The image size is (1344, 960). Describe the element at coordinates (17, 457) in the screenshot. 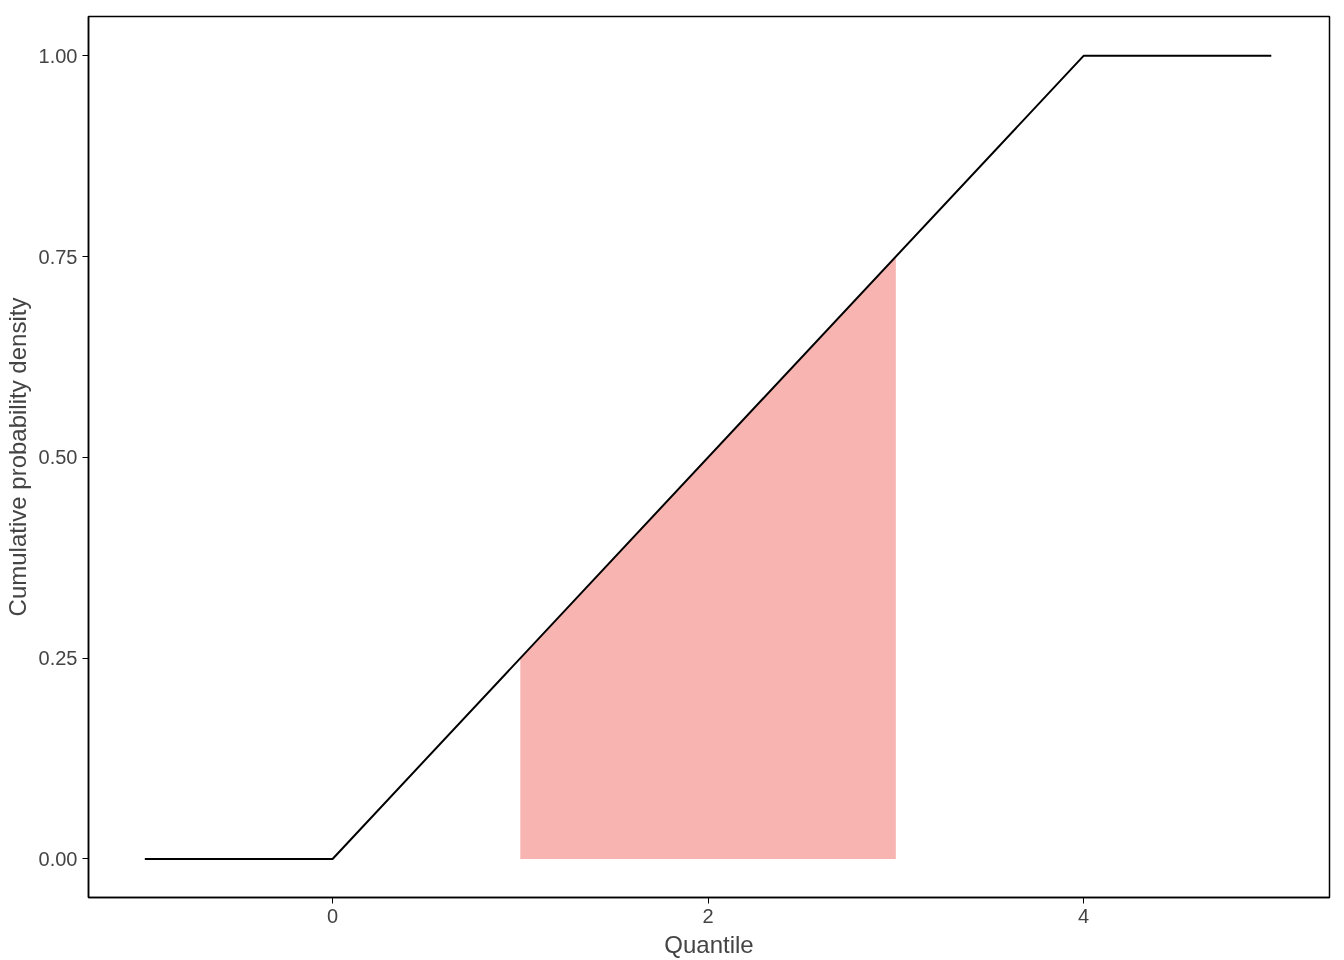

I see `y-axis-title: Cumulative probability density` at that location.